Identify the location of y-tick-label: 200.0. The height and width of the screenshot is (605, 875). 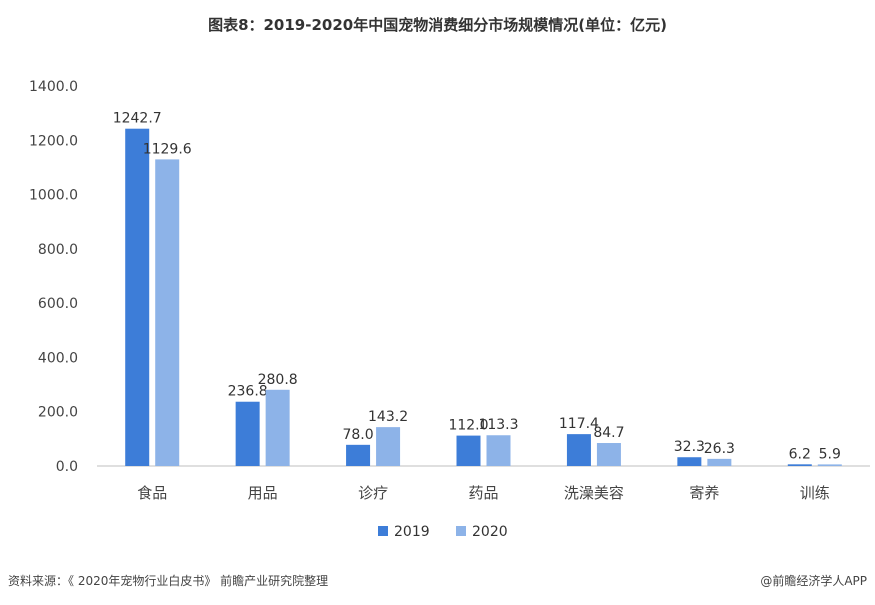
(58, 413).